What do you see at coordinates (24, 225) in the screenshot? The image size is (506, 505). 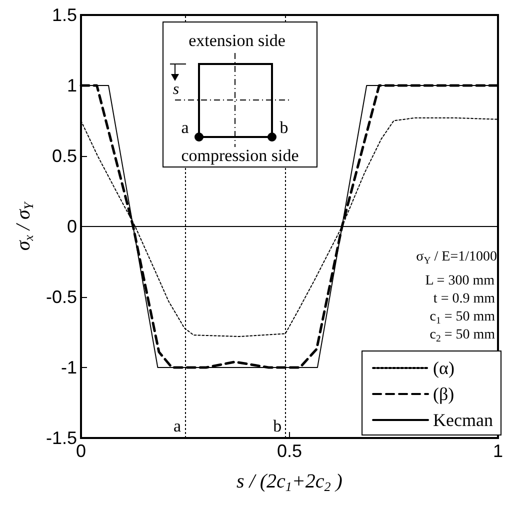 I see `y-axis-title: σx / σY` at bounding box center [24, 225].